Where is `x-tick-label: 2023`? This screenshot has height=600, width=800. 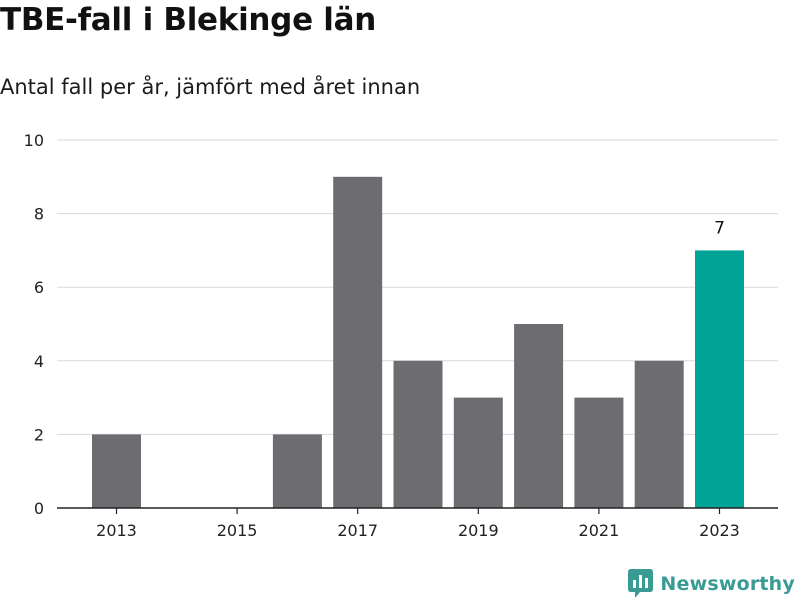
x-tick-label: 2023 is located at coordinates (719, 530).